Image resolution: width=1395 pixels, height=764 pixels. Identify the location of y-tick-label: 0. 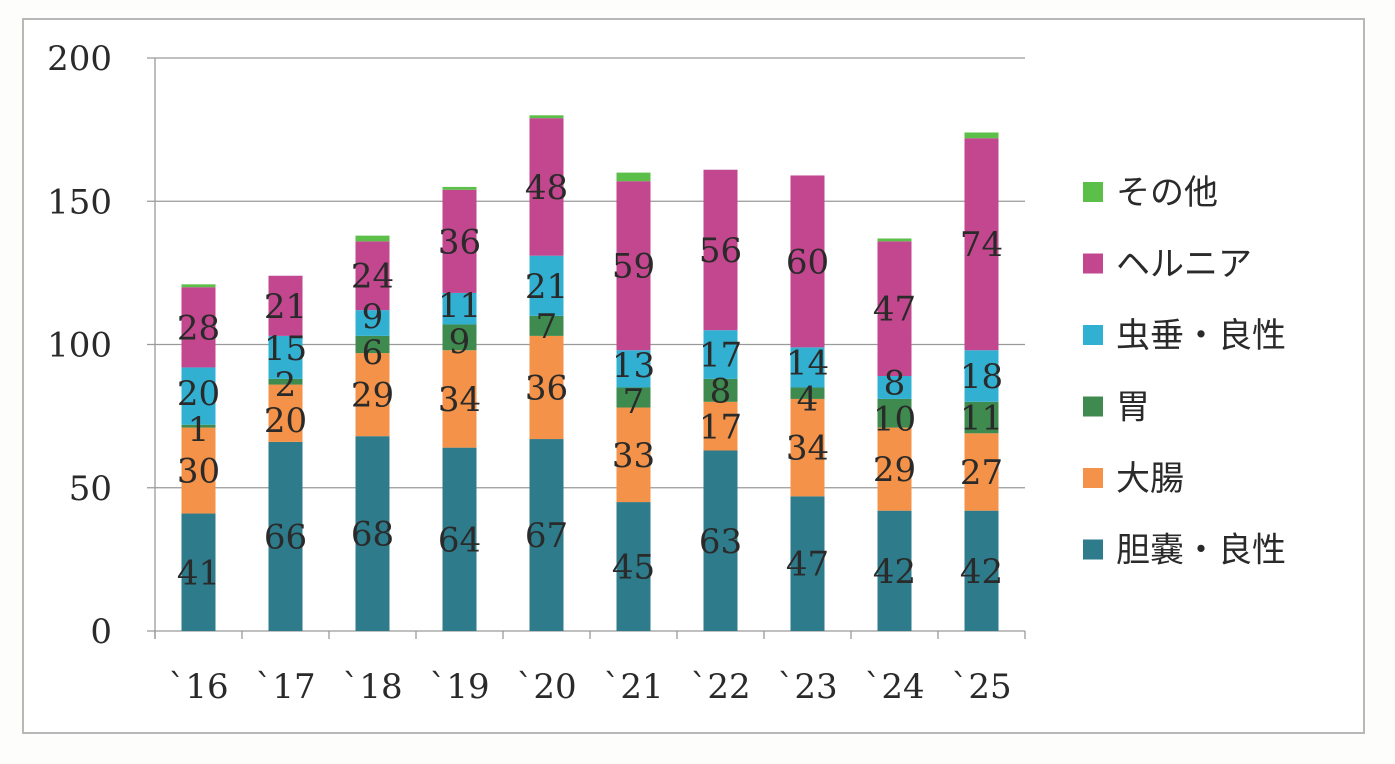
(101, 632).